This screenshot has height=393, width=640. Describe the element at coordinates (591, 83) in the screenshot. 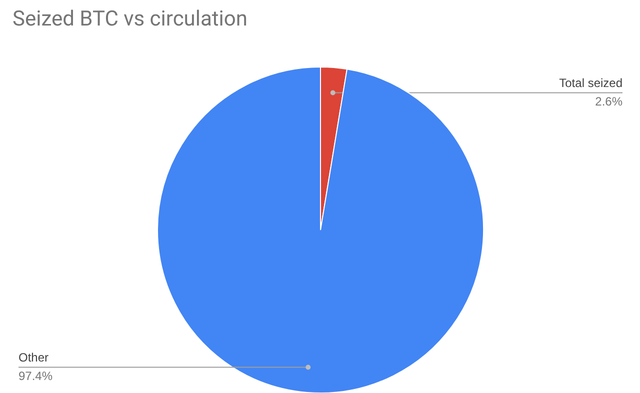

I see `slice-label: Total seized` at that location.